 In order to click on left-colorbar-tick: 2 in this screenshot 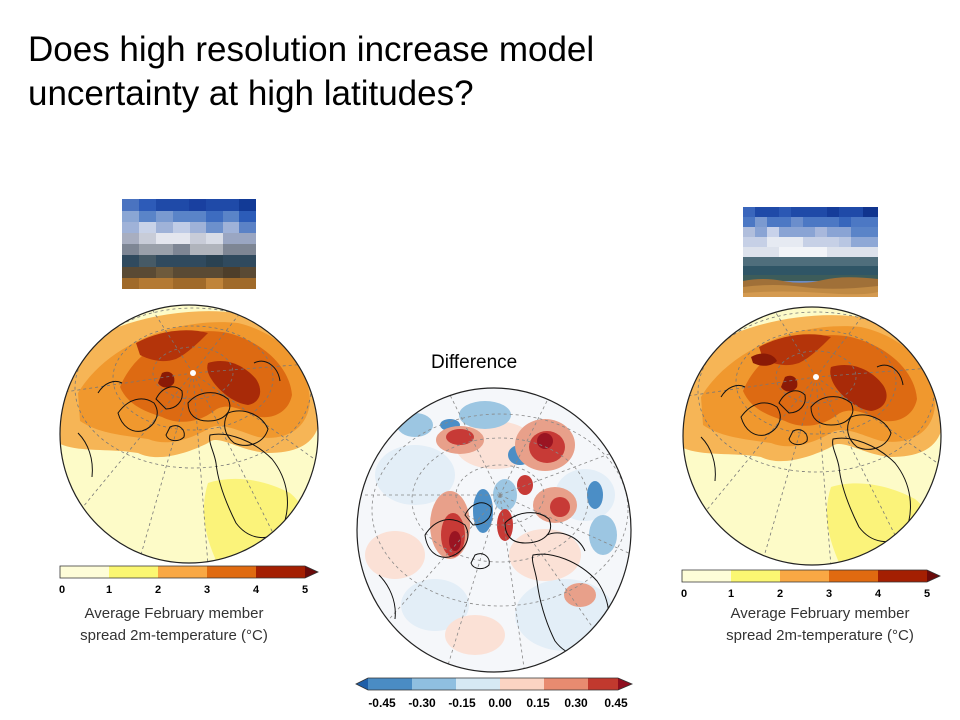, I will do `click(158, 590)`.